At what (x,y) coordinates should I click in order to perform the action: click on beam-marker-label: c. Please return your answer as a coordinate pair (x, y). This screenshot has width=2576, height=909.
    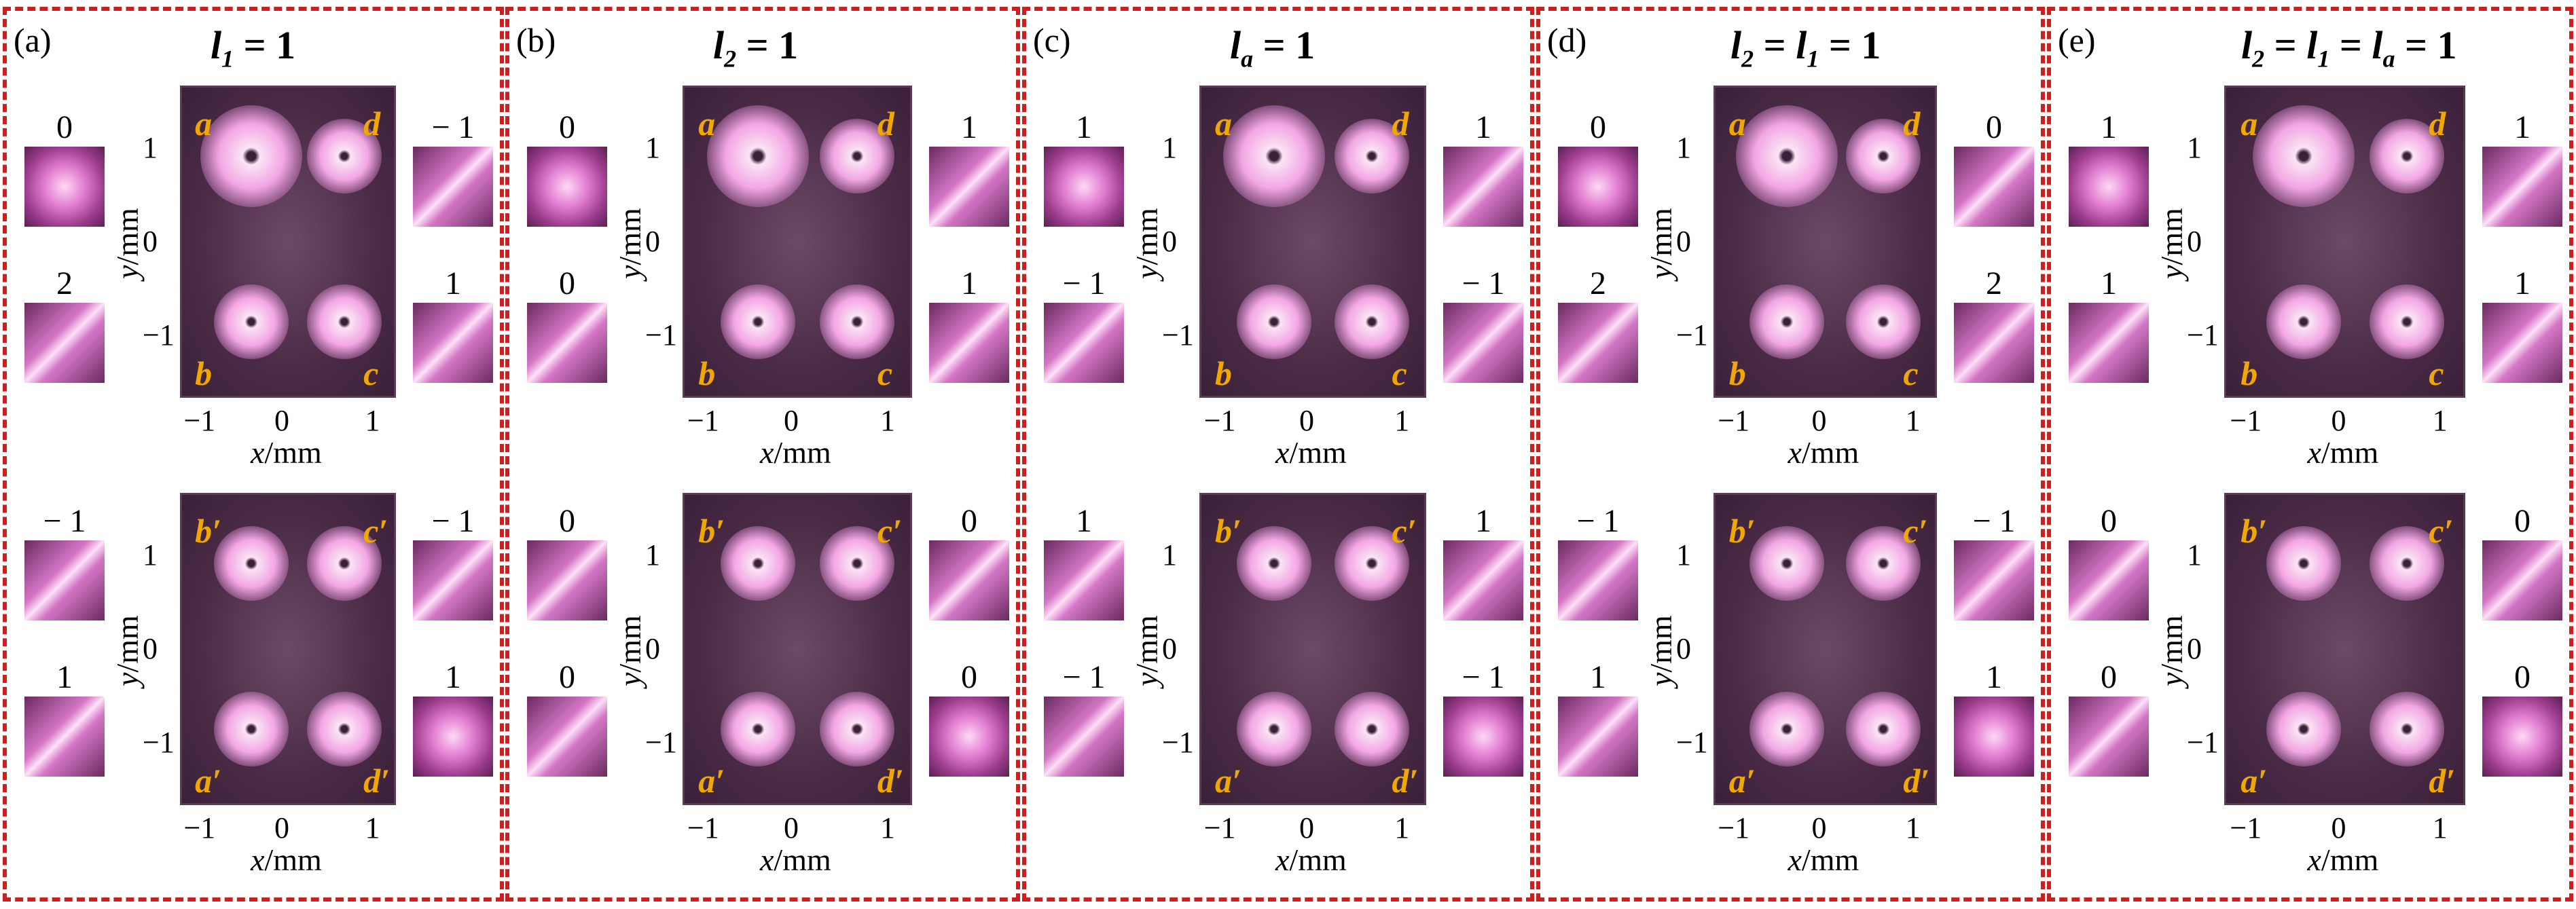
    Looking at the image, I should click on (371, 373).